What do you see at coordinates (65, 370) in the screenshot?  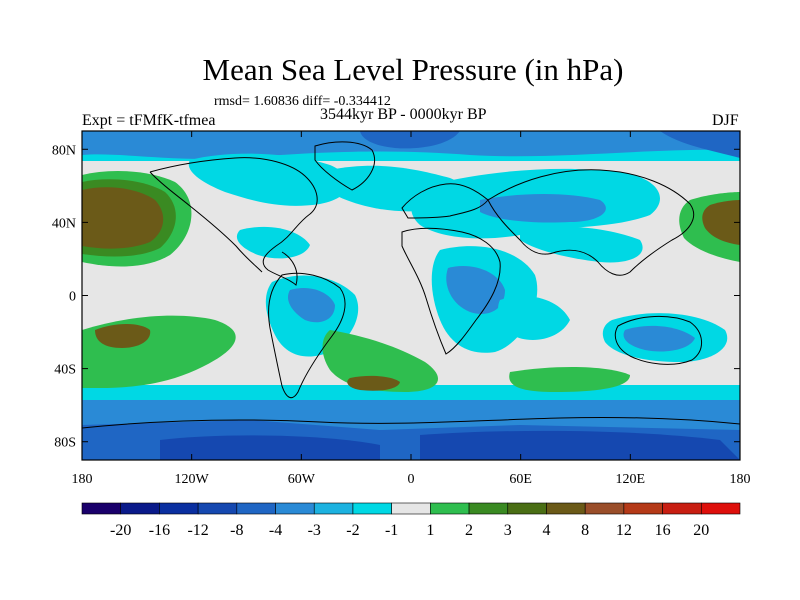 I see `lat-tick-label: 40S` at bounding box center [65, 370].